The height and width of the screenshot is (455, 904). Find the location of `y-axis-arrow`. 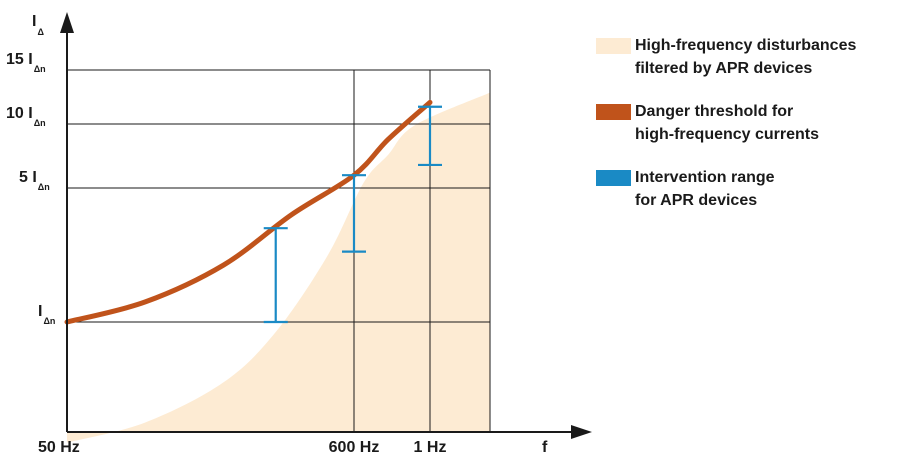

y-axis-arrow is located at coordinates (67, 22).